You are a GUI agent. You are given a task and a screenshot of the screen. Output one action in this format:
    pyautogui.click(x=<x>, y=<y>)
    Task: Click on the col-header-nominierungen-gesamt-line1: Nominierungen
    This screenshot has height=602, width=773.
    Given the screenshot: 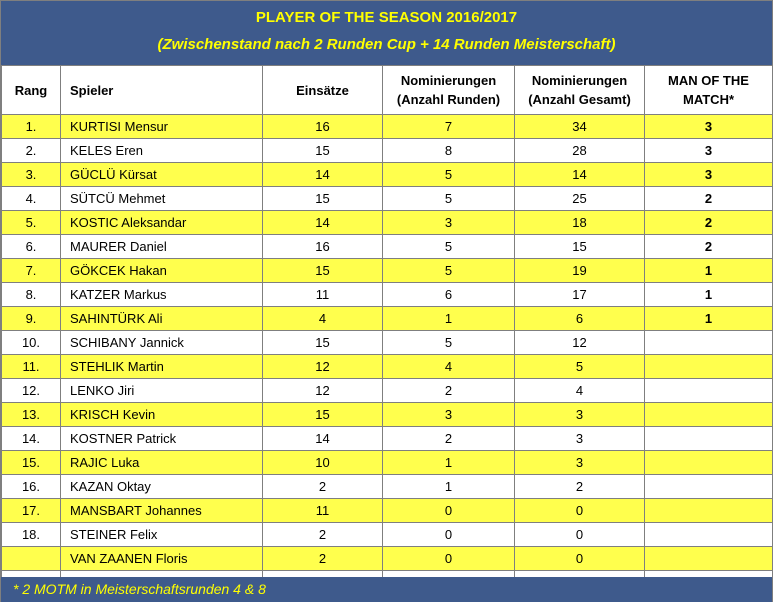 What is the action you would take?
    pyautogui.click(x=579, y=80)
    